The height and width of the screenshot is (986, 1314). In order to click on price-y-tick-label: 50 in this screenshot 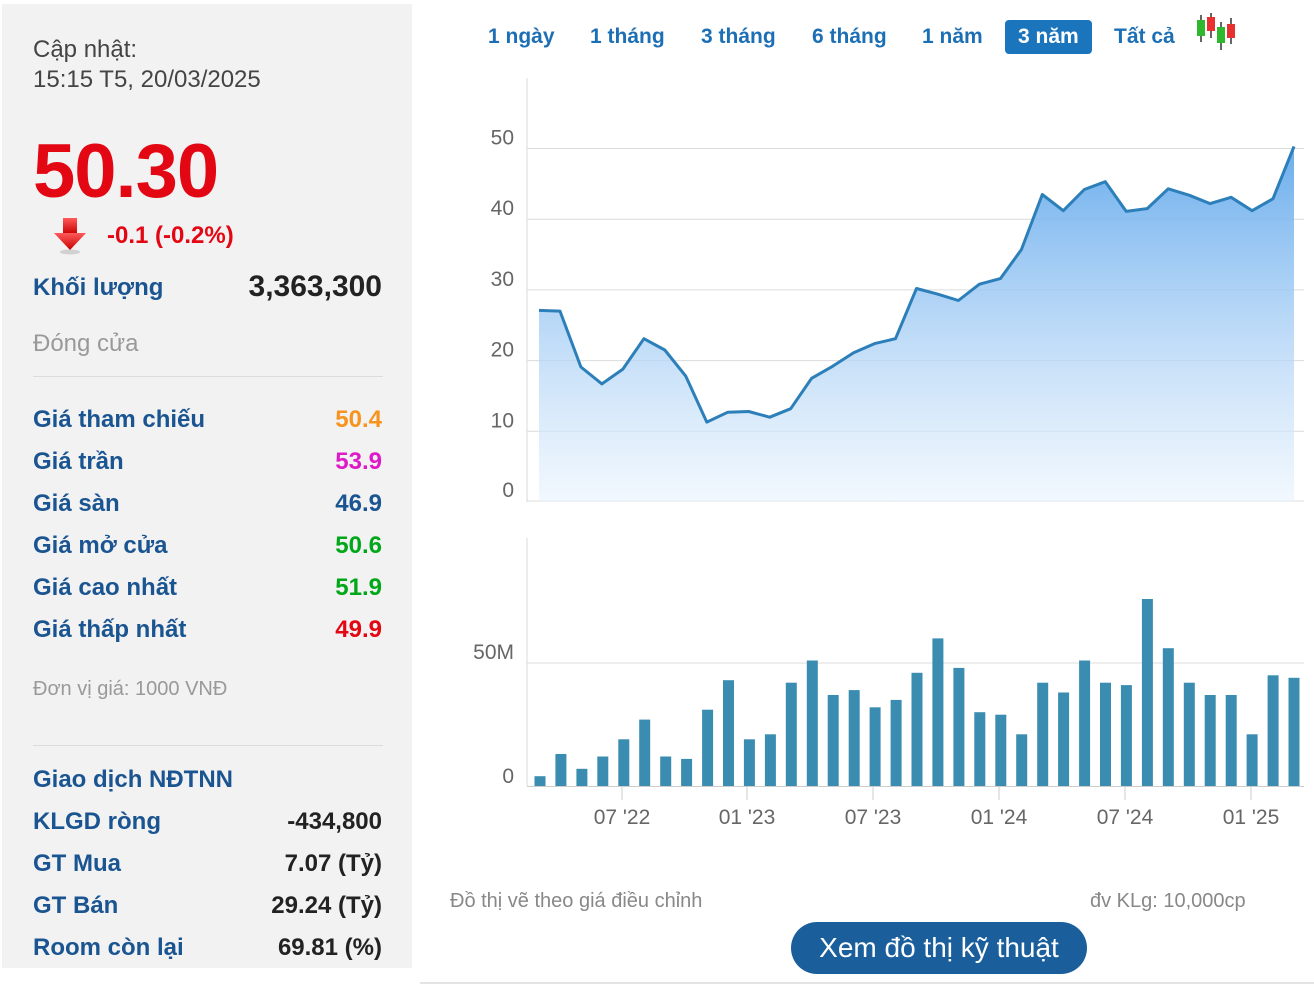, I will do `click(502, 138)`.